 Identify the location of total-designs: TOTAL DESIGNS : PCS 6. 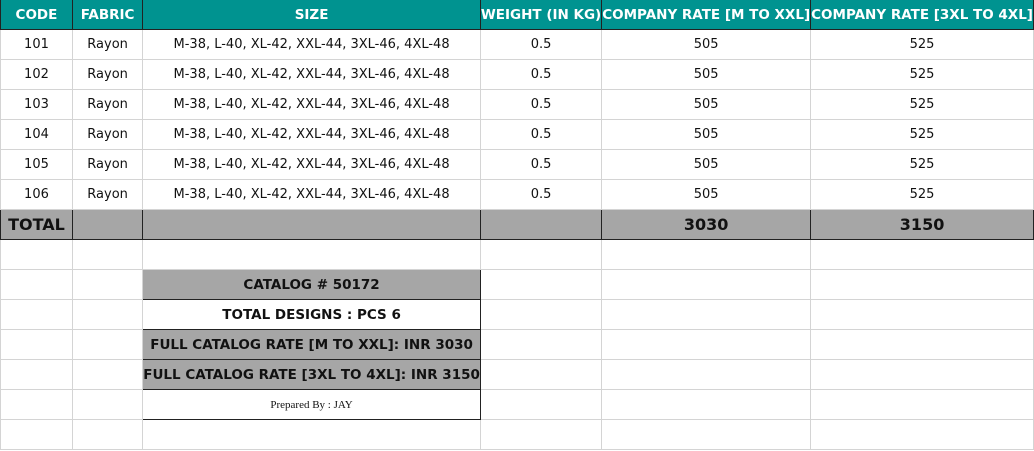
(311, 314).